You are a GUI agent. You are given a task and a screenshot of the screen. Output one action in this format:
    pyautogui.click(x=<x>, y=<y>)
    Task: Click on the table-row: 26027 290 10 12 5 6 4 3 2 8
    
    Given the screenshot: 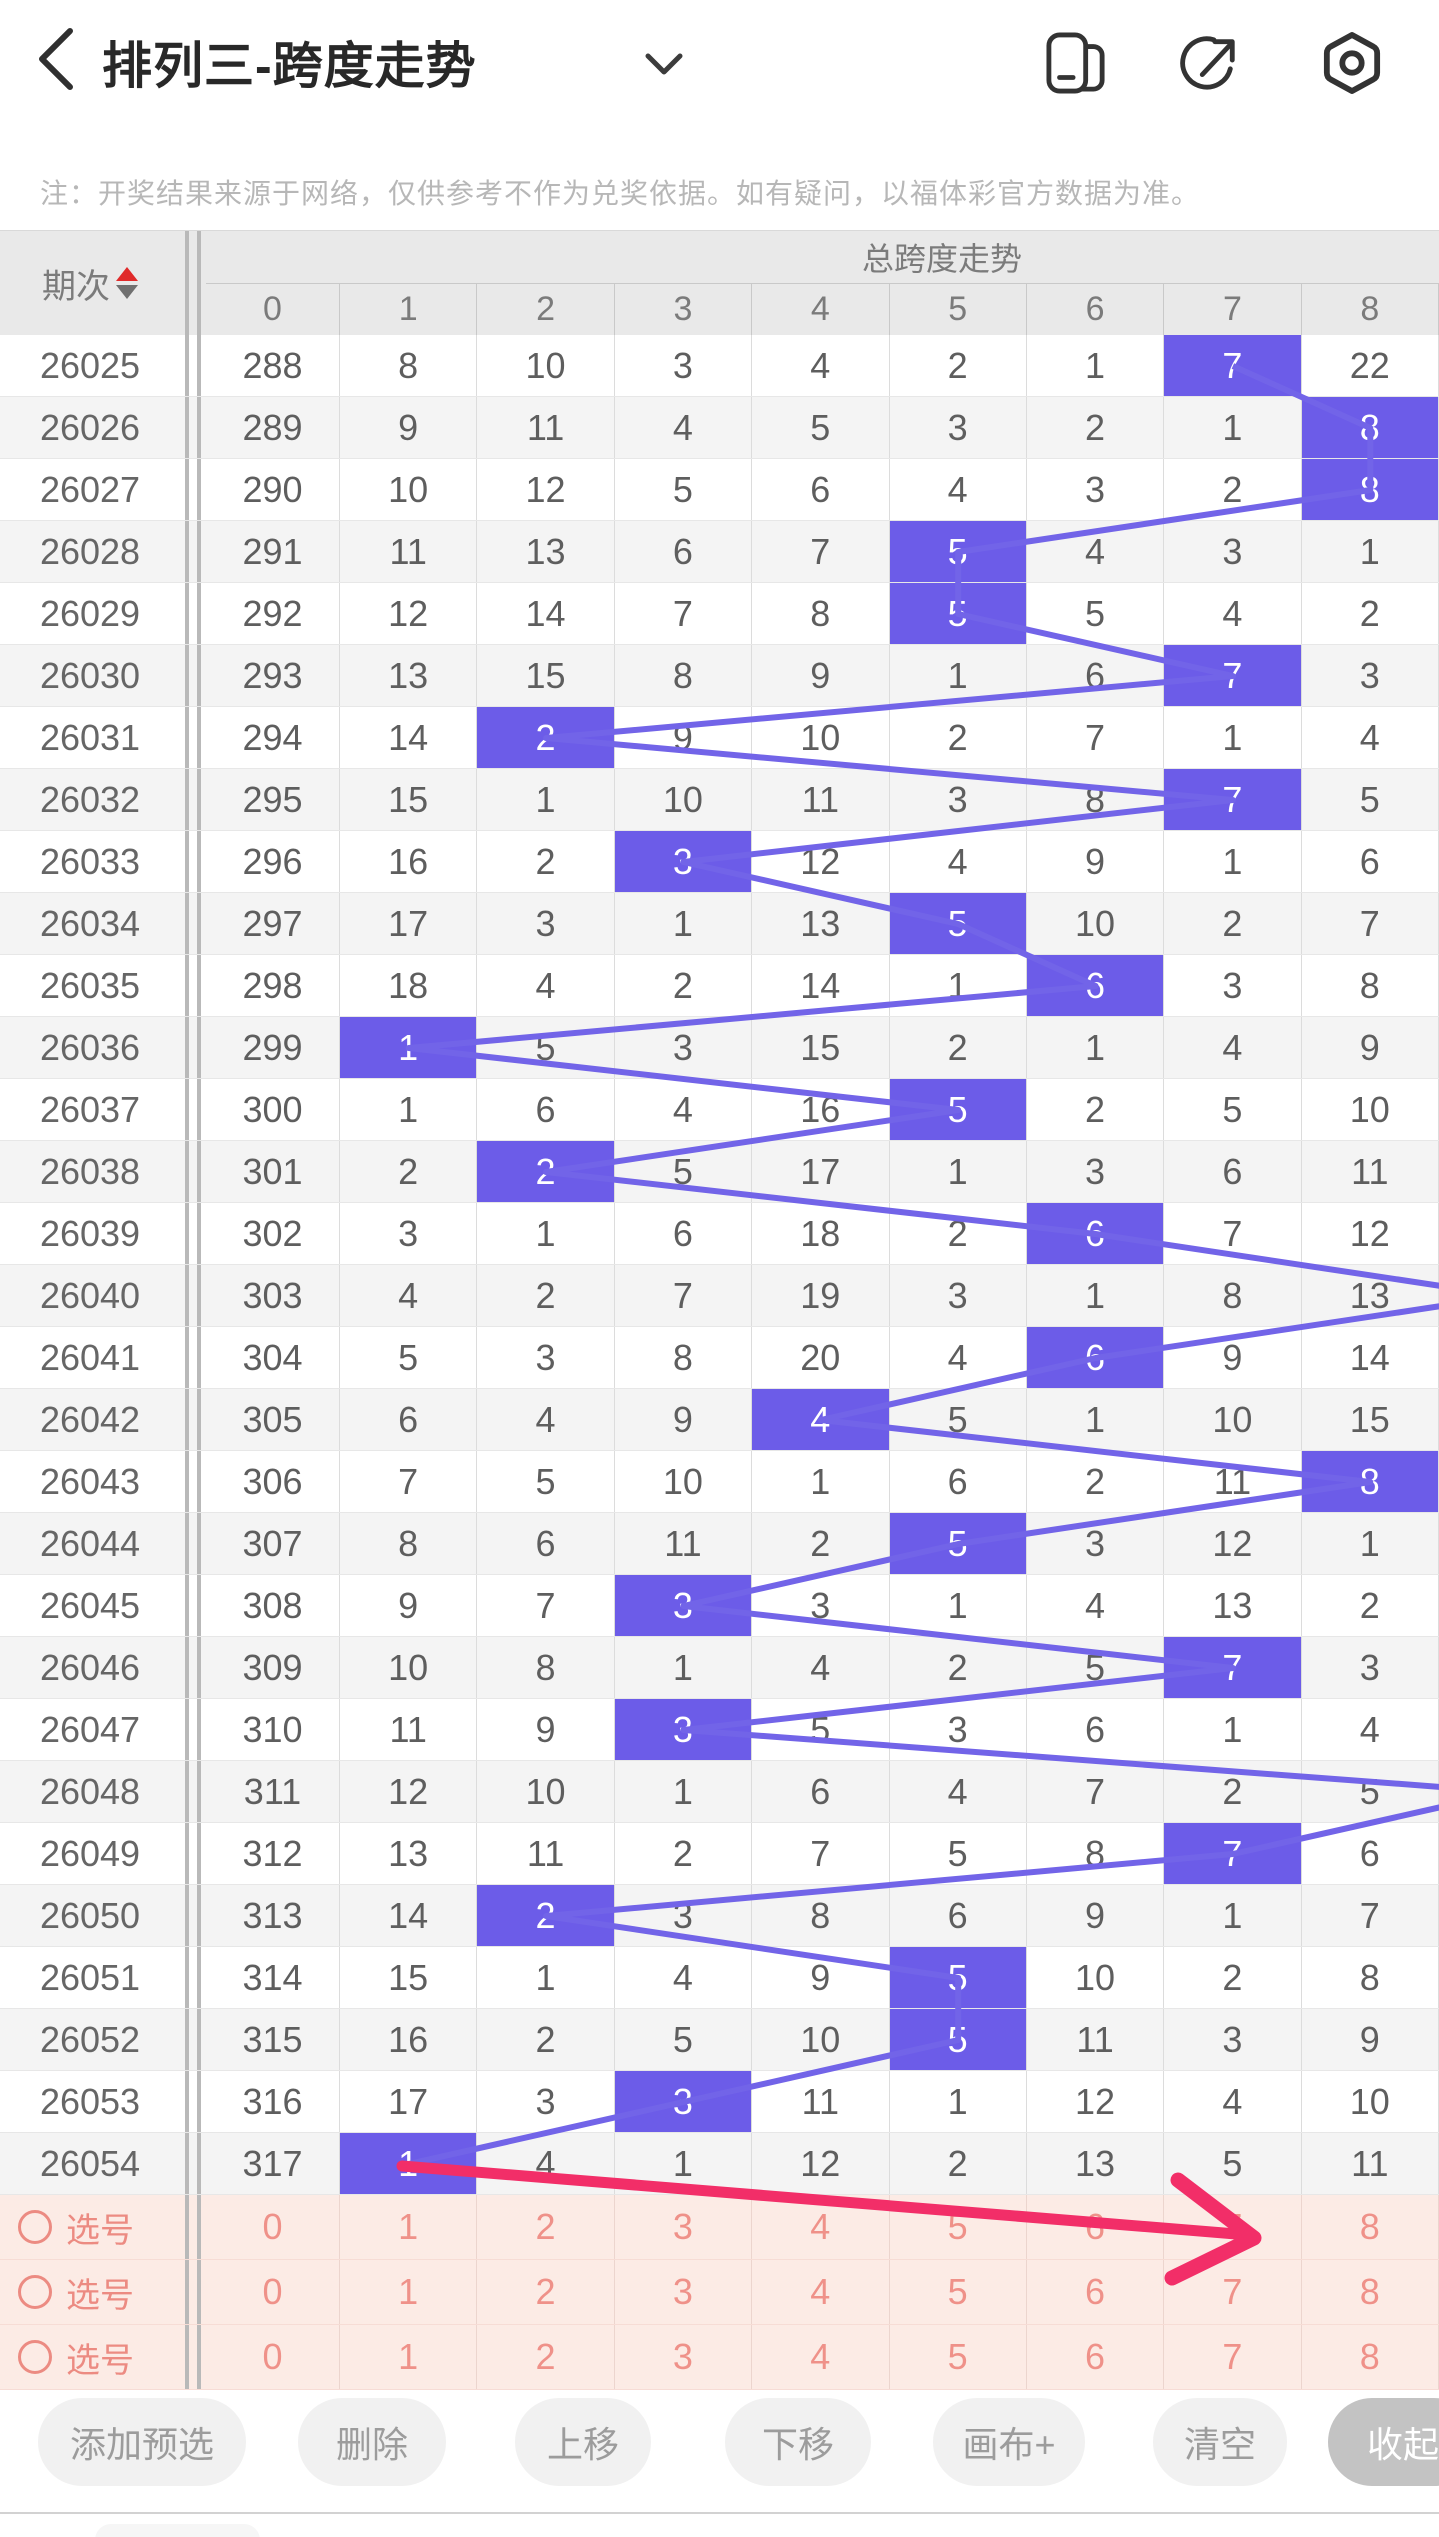 What is the action you would take?
    pyautogui.click(x=719, y=490)
    